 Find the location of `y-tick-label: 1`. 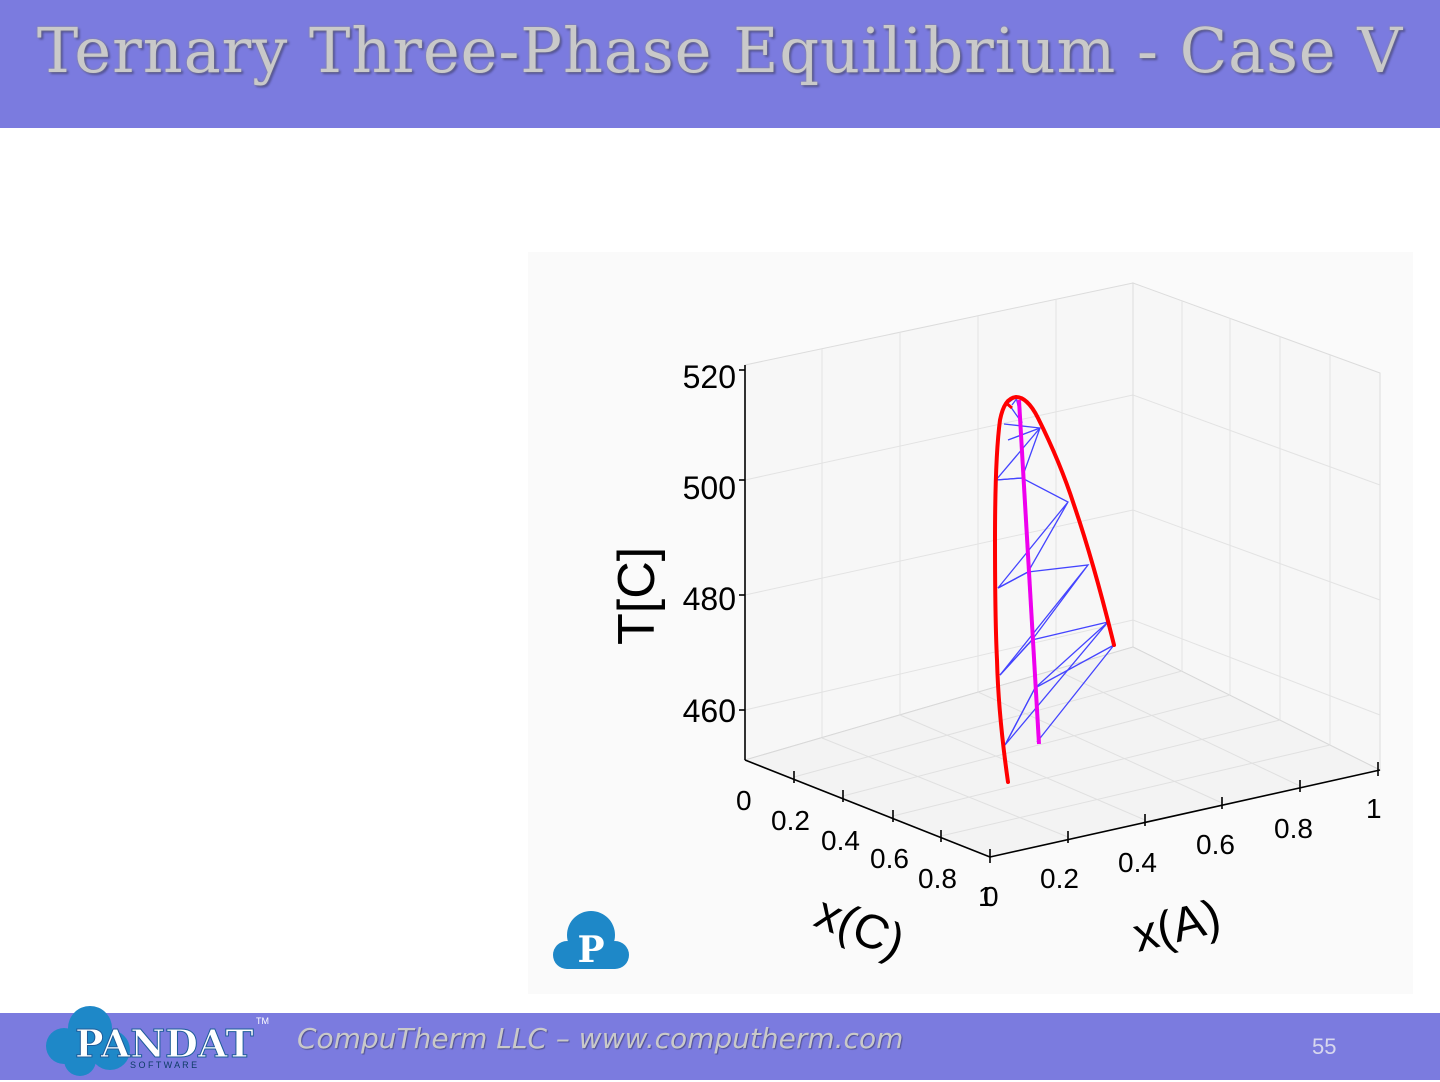

y-tick-label: 1 is located at coordinates (986, 896).